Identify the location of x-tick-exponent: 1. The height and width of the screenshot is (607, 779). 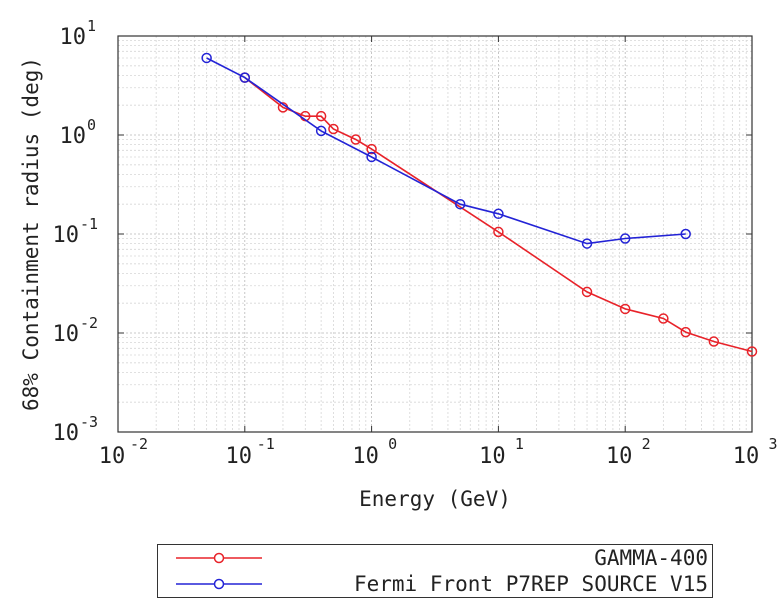
(519, 444).